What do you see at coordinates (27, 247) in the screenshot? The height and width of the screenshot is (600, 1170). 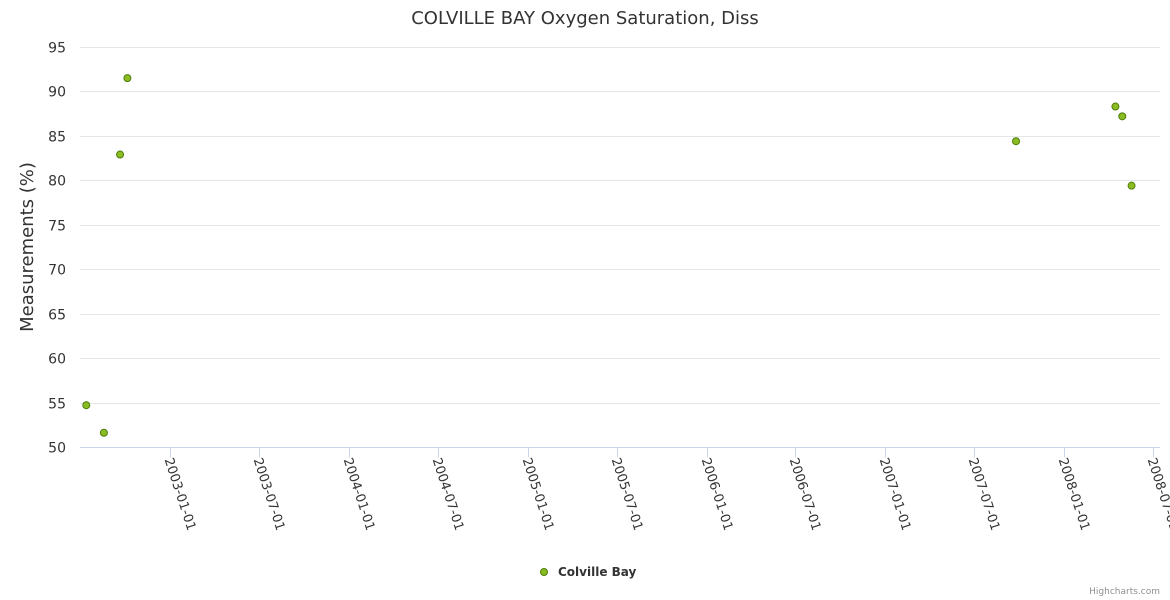 I see `y-axis-title: Measurements (%)` at bounding box center [27, 247].